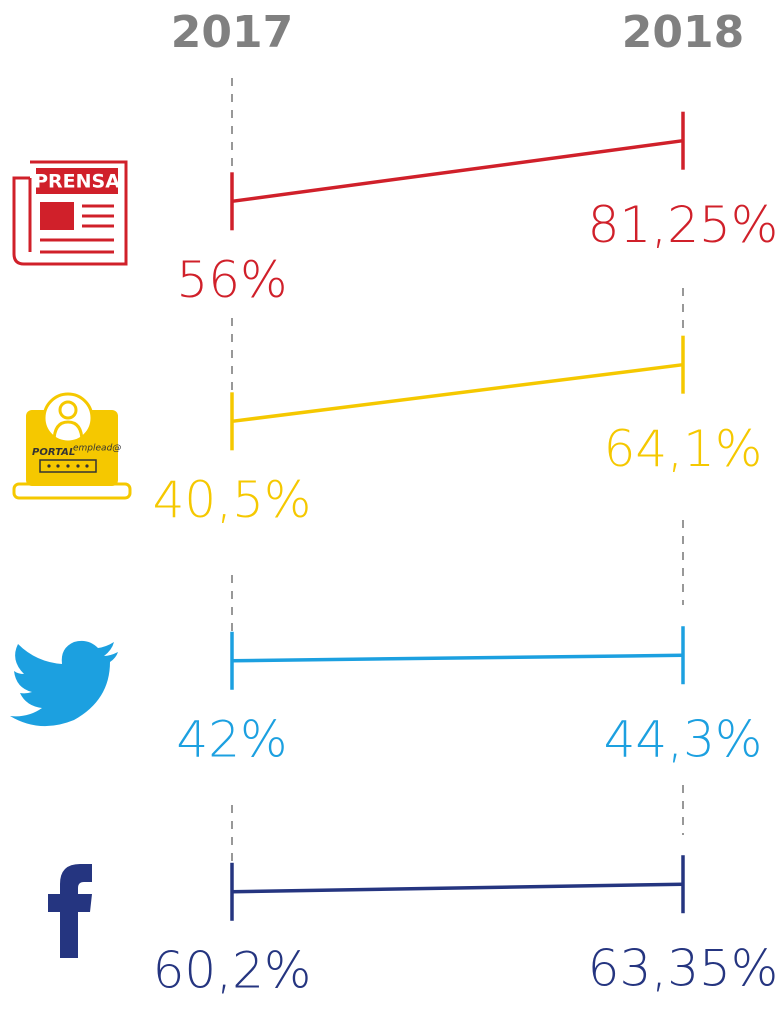 This screenshot has width=779, height=1012. Describe the element at coordinates (64, 683) in the screenshot. I see `twitter-icon` at that location.